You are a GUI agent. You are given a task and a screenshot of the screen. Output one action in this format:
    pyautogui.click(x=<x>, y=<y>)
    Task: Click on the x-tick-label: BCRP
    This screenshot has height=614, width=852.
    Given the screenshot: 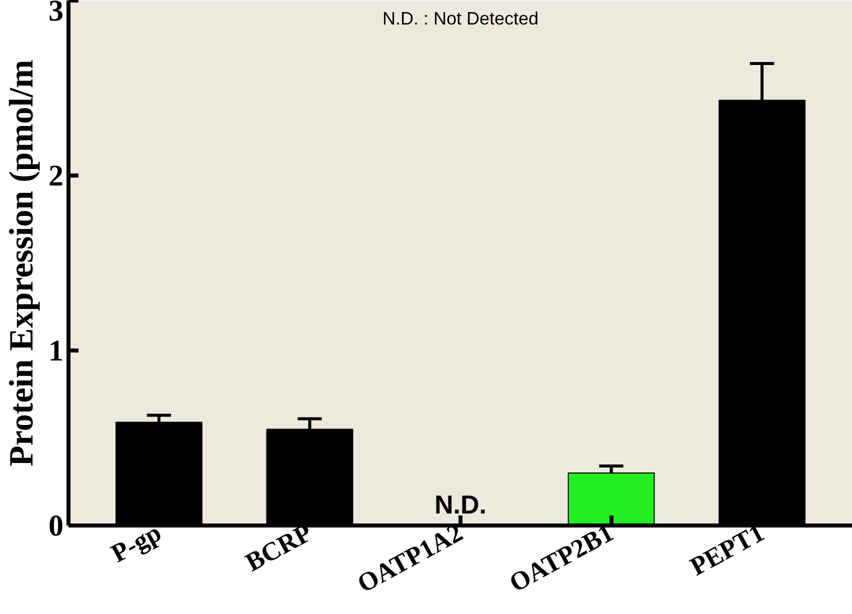 What is the action you would take?
    pyautogui.click(x=278, y=548)
    